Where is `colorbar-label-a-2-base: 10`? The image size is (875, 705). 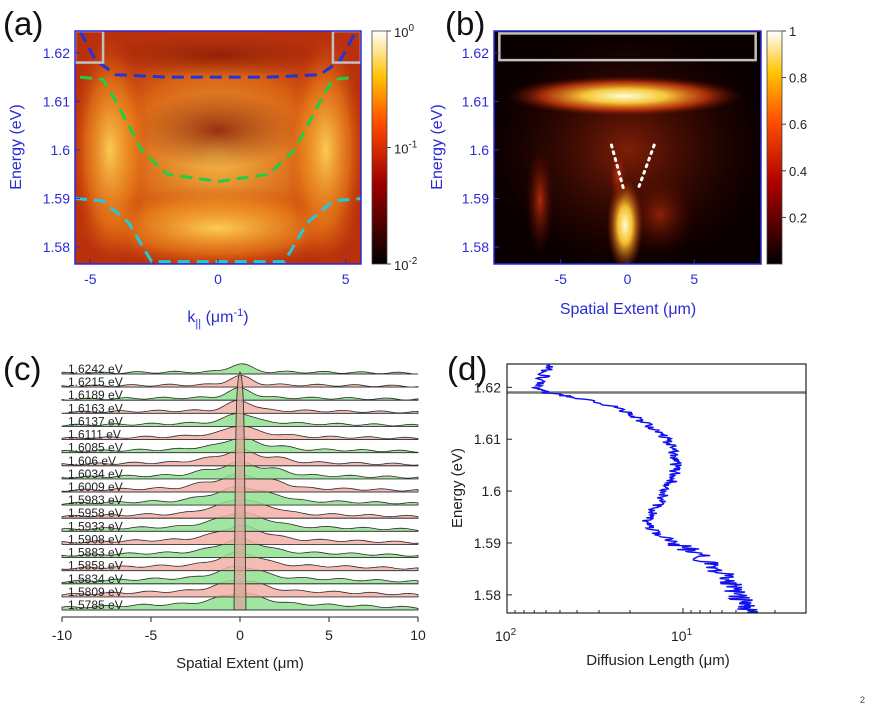
colorbar-label-a-2-base: 10 is located at coordinates (401, 265).